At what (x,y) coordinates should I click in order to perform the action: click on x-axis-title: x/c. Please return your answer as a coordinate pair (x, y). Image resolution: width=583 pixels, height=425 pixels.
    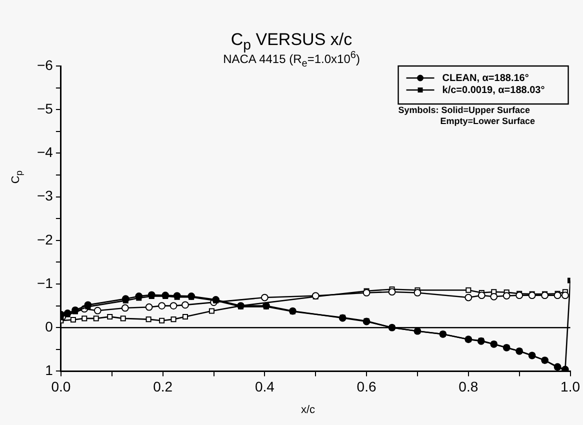
    Looking at the image, I should click on (308, 410).